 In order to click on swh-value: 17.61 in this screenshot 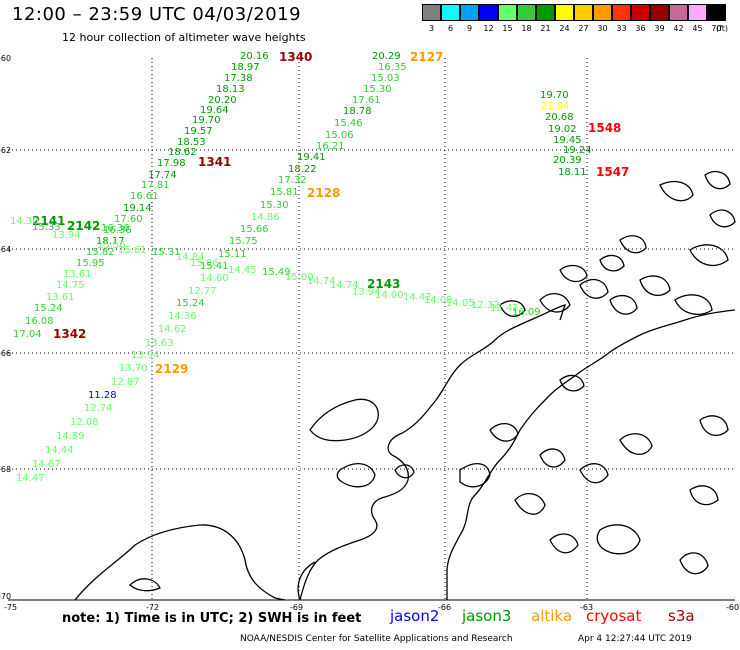, I will do `click(366, 100)`.